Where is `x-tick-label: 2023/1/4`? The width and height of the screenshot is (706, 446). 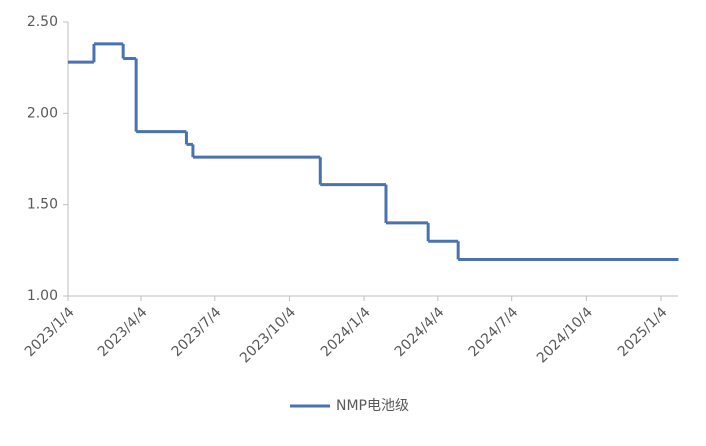
x-tick-label: 2023/1/4 is located at coordinates (50, 332).